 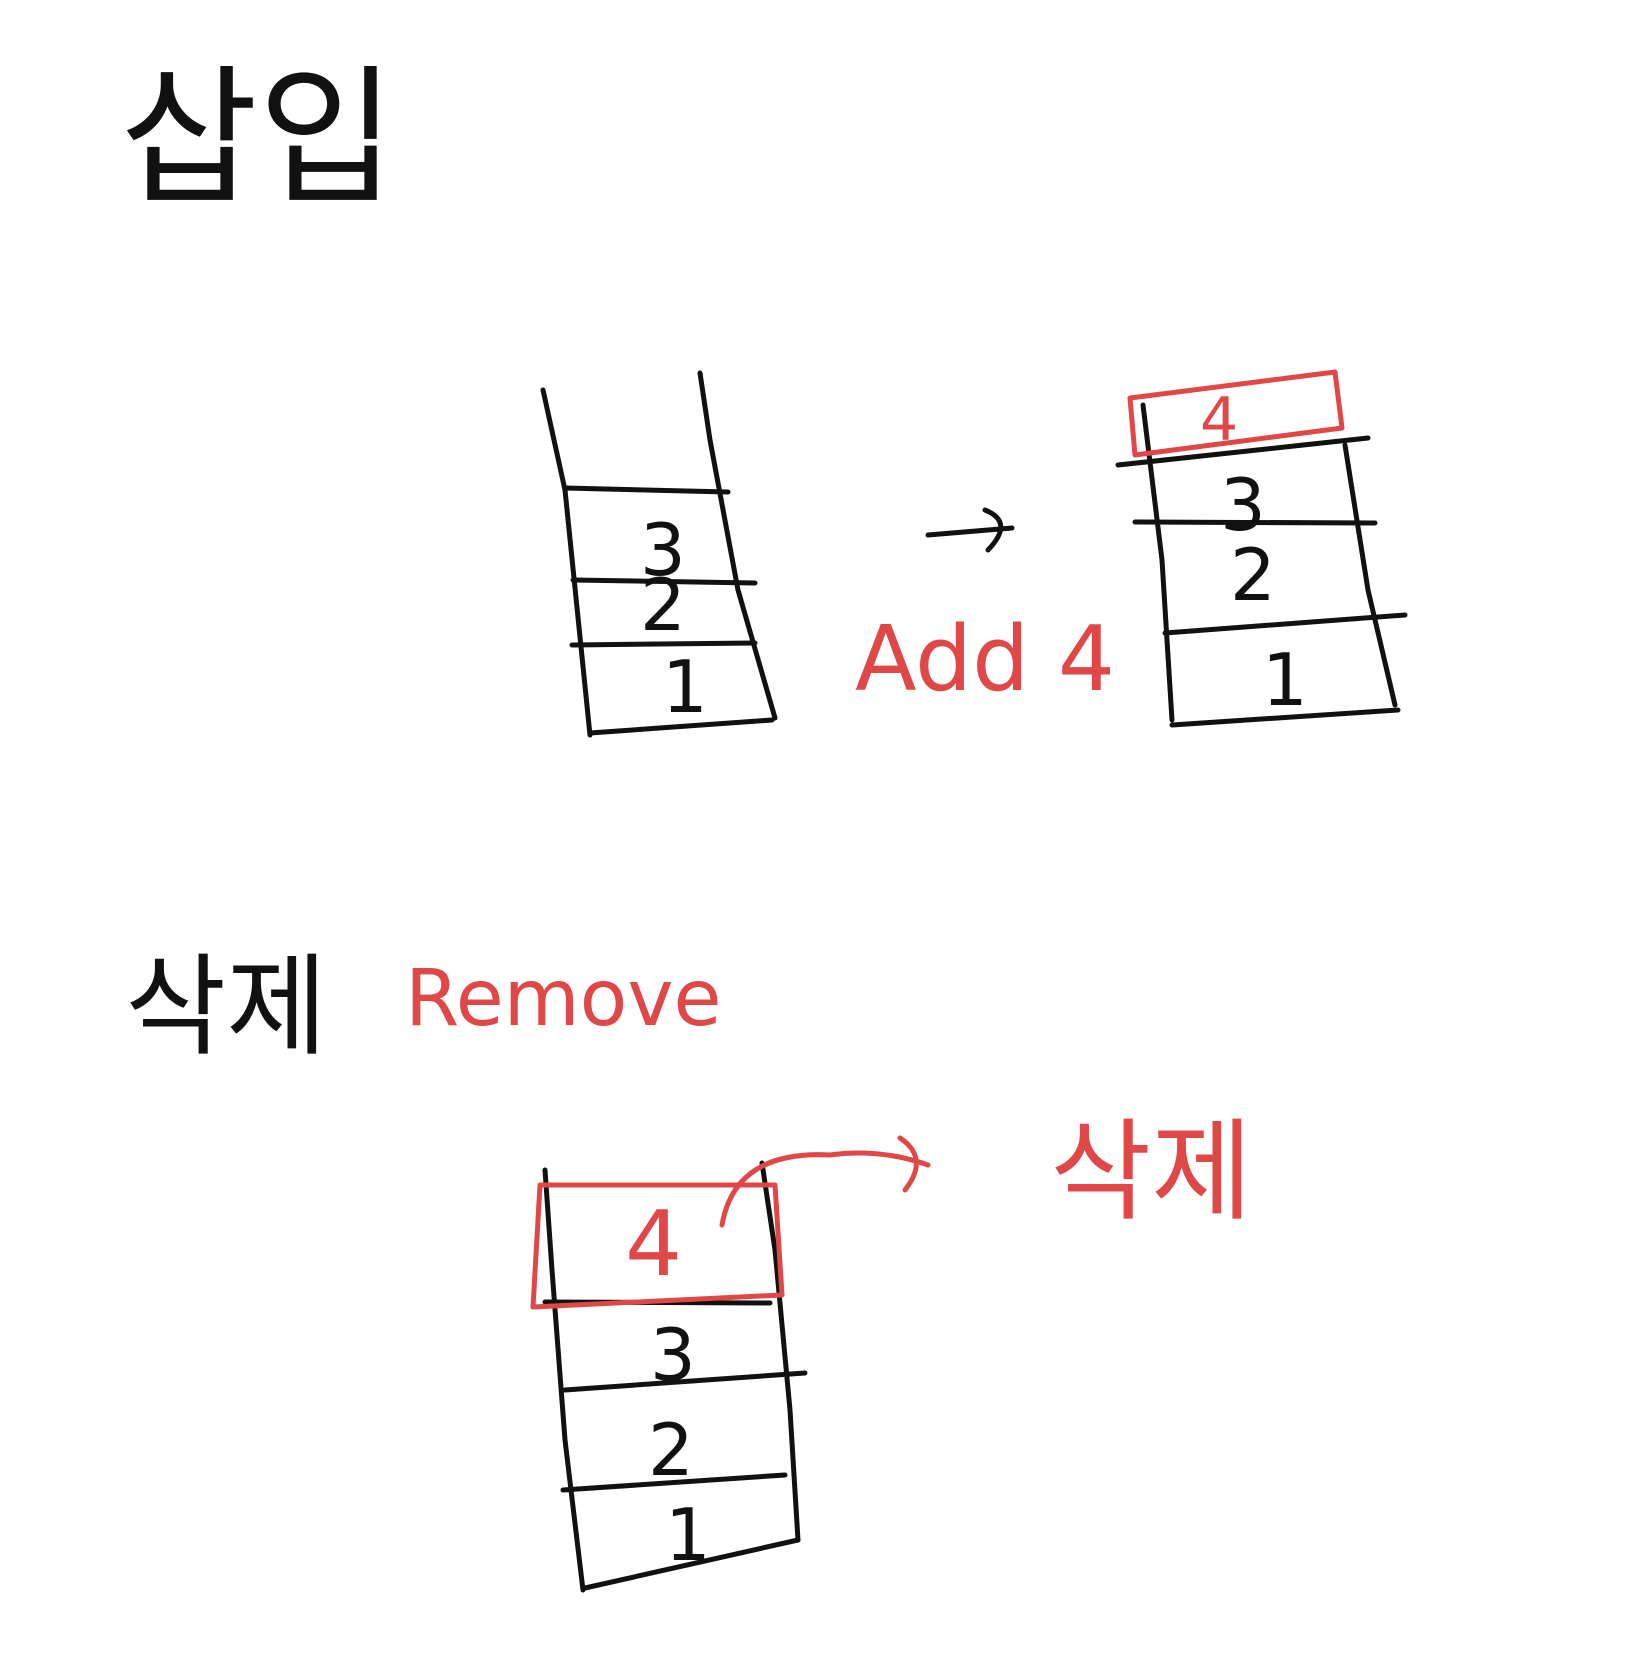 What do you see at coordinates (780, 1351) in the screenshot?
I see `stack-remove-right-wall` at bounding box center [780, 1351].